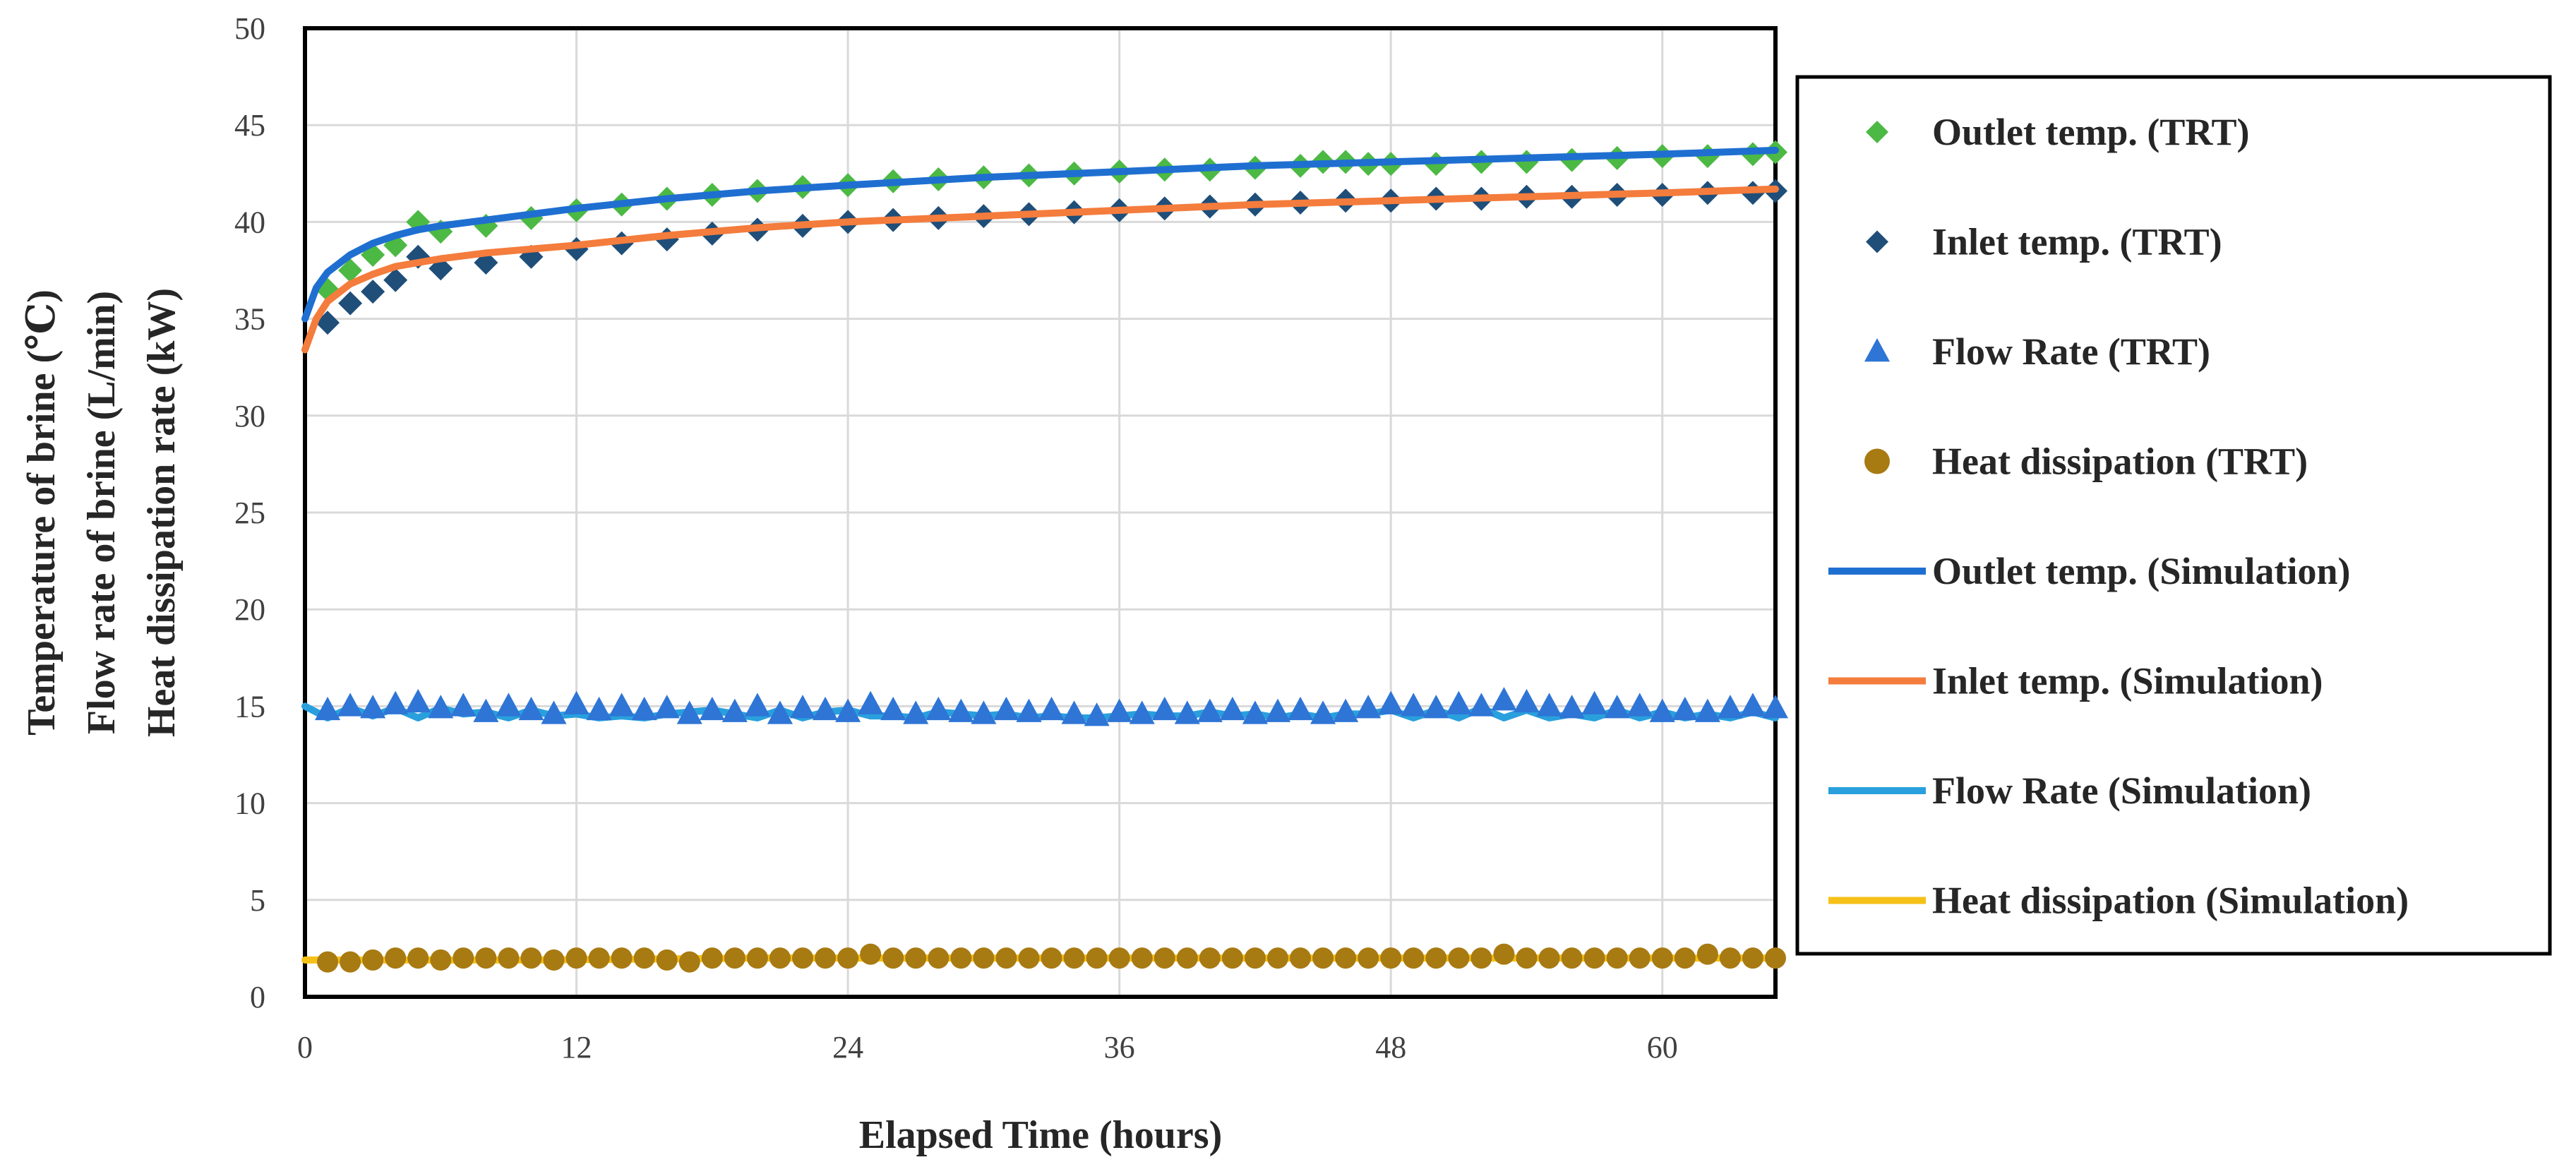 Image resolution: width=2576 pixels, height=1174 pixels. Describe the element at coordinates (249, 609) in the screenshot. I see `y-tick-label: 20` at that location.